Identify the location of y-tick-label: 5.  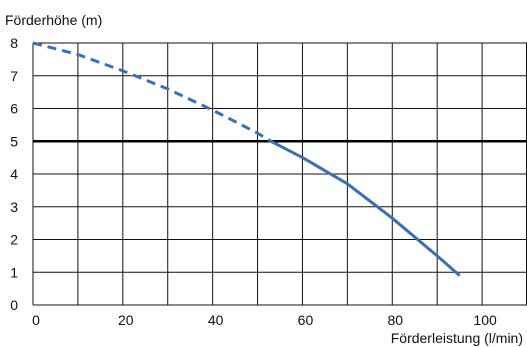
(14, 141).